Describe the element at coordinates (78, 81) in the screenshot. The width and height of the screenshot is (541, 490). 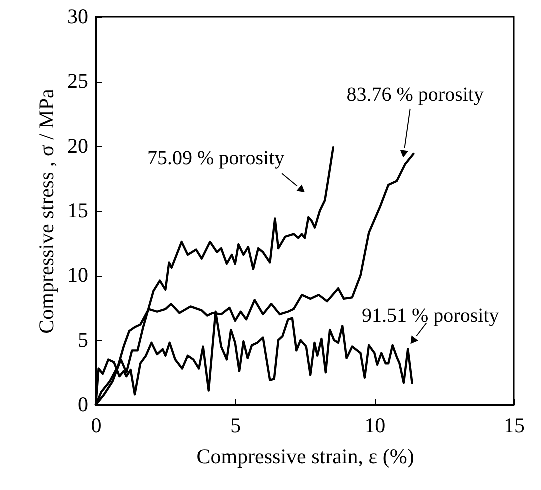
I see `y-tick-label: 25` at that location.